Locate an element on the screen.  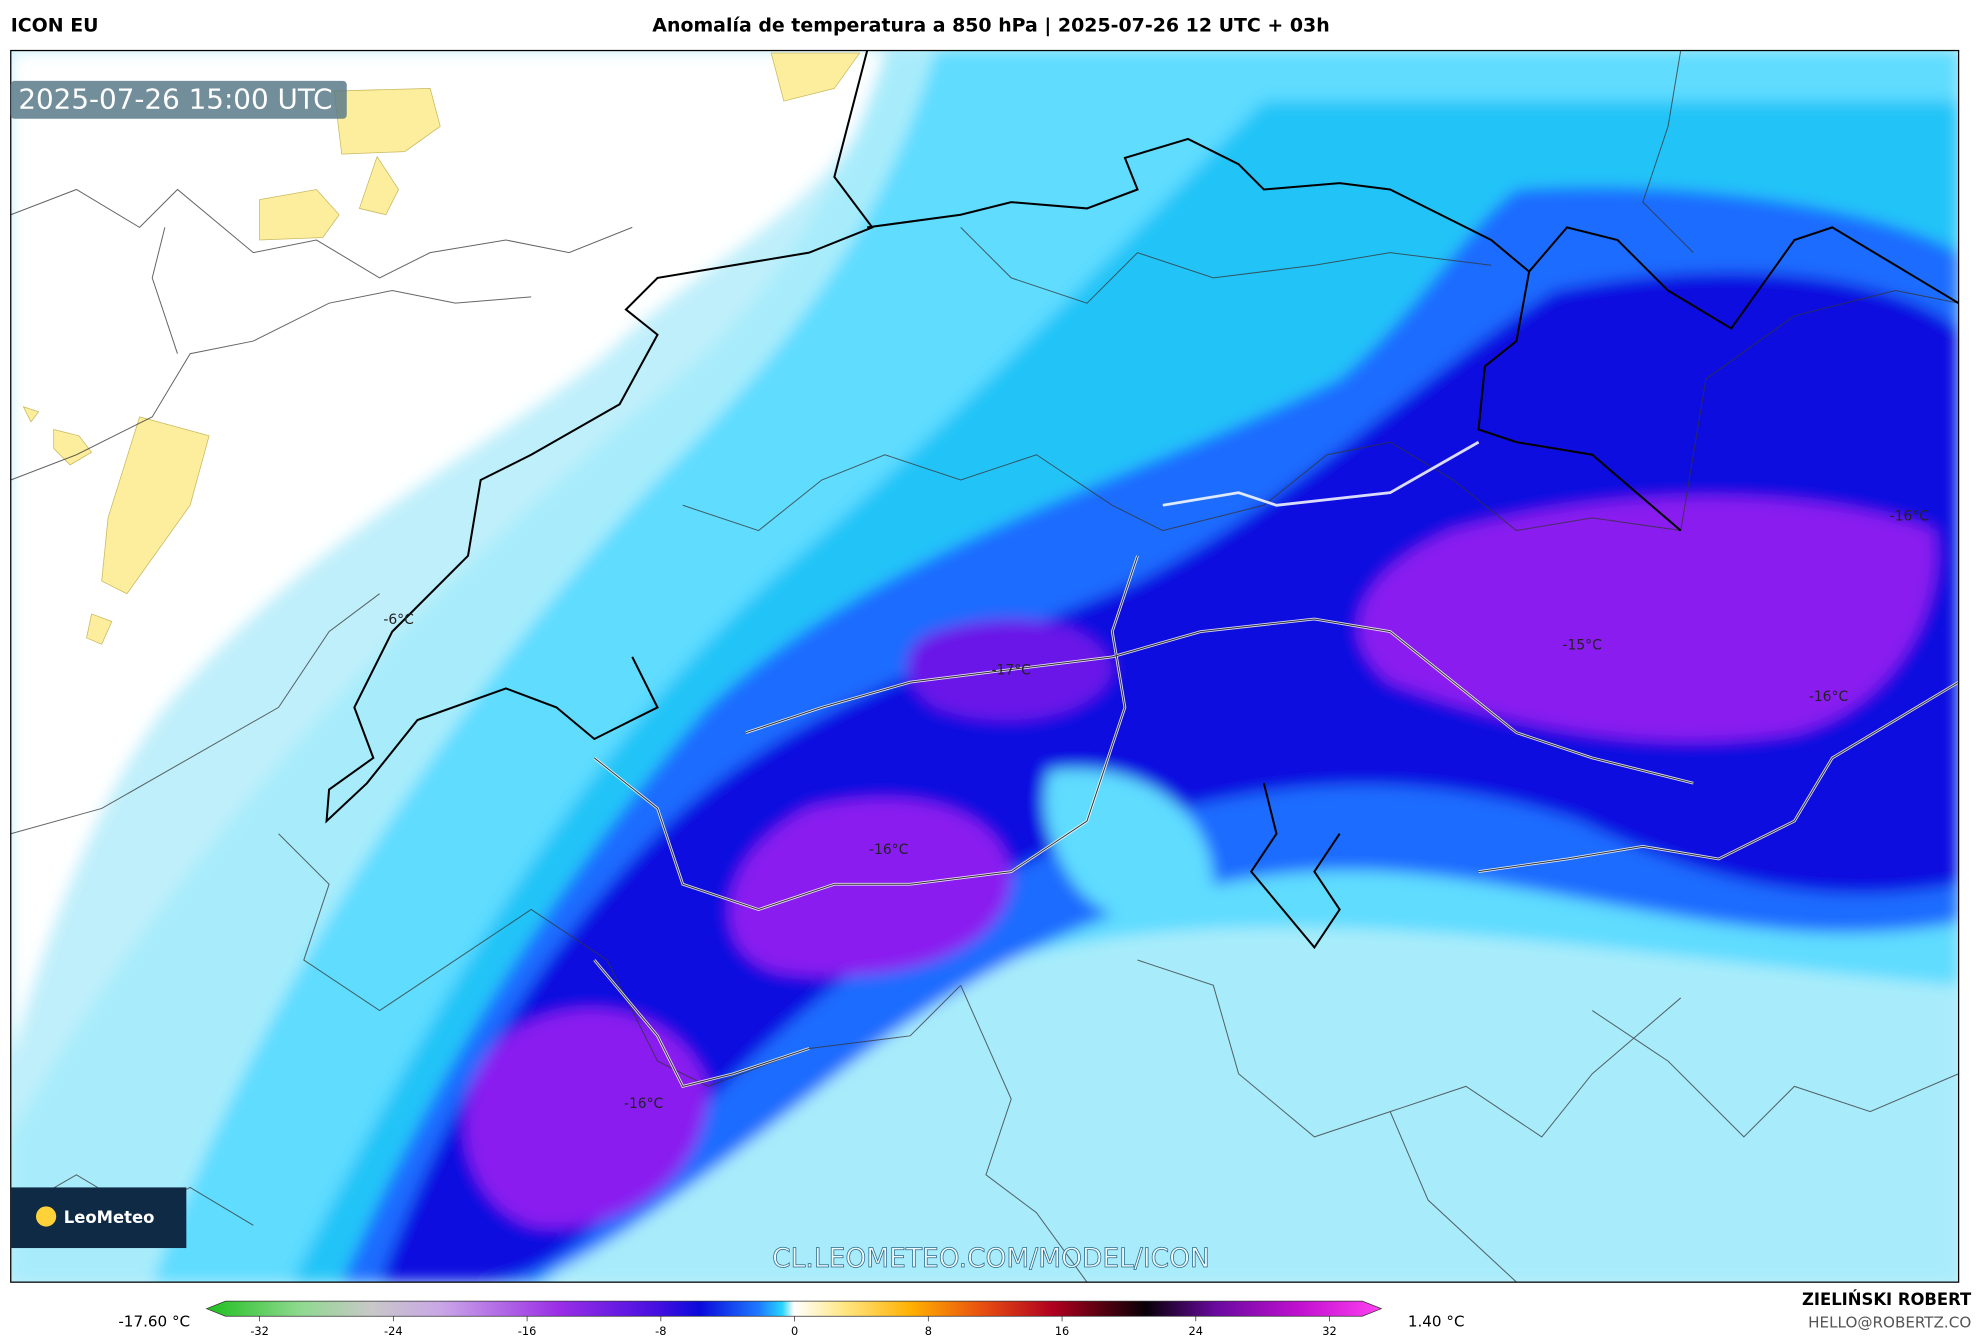
colorbar-tick-label: 16 is located at coordinates (1062, 1331).